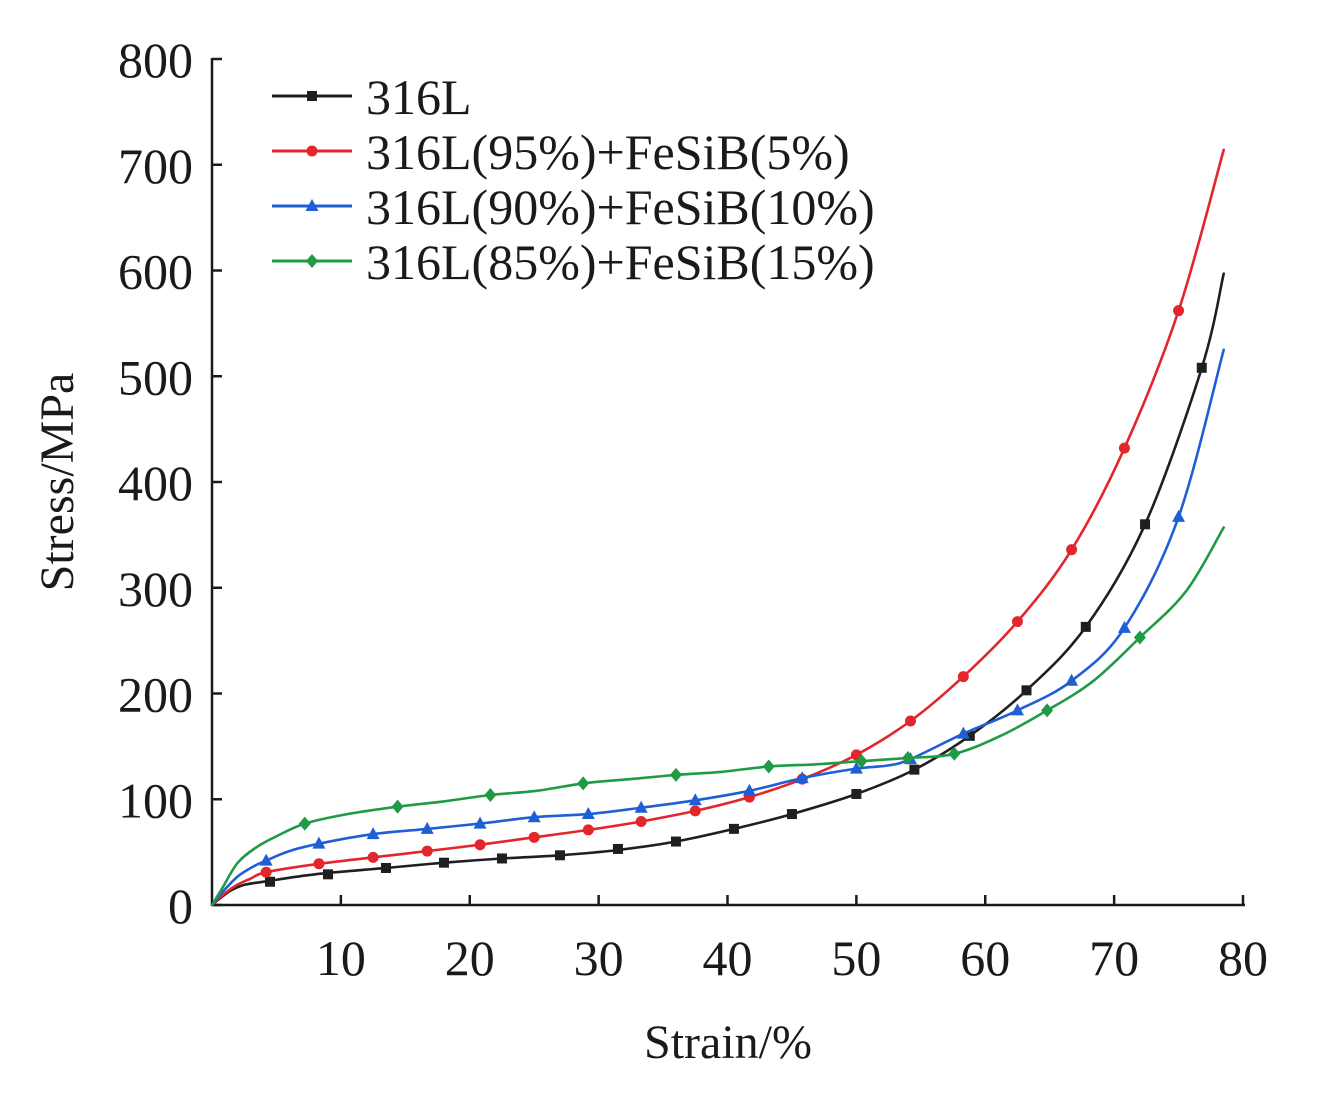  Describe the element at coordinates (1114, 958) in the screenshot. I see `x-tick-label: 70` at that location.